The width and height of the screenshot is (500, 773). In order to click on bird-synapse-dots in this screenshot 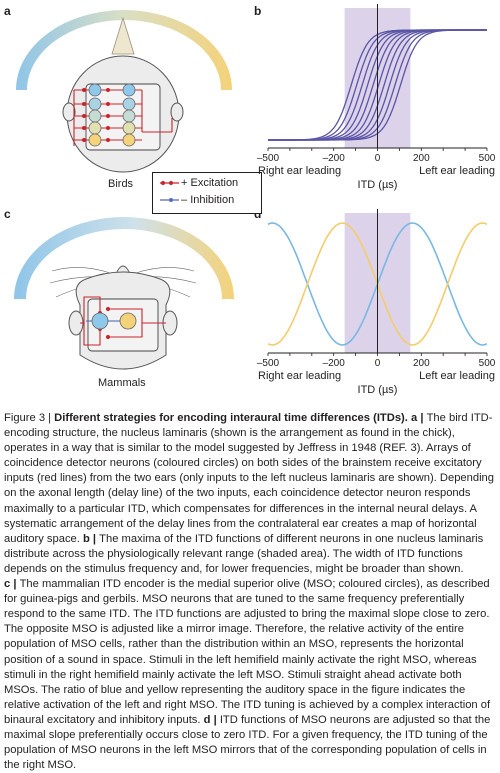, I will do `click(96, 115)`.